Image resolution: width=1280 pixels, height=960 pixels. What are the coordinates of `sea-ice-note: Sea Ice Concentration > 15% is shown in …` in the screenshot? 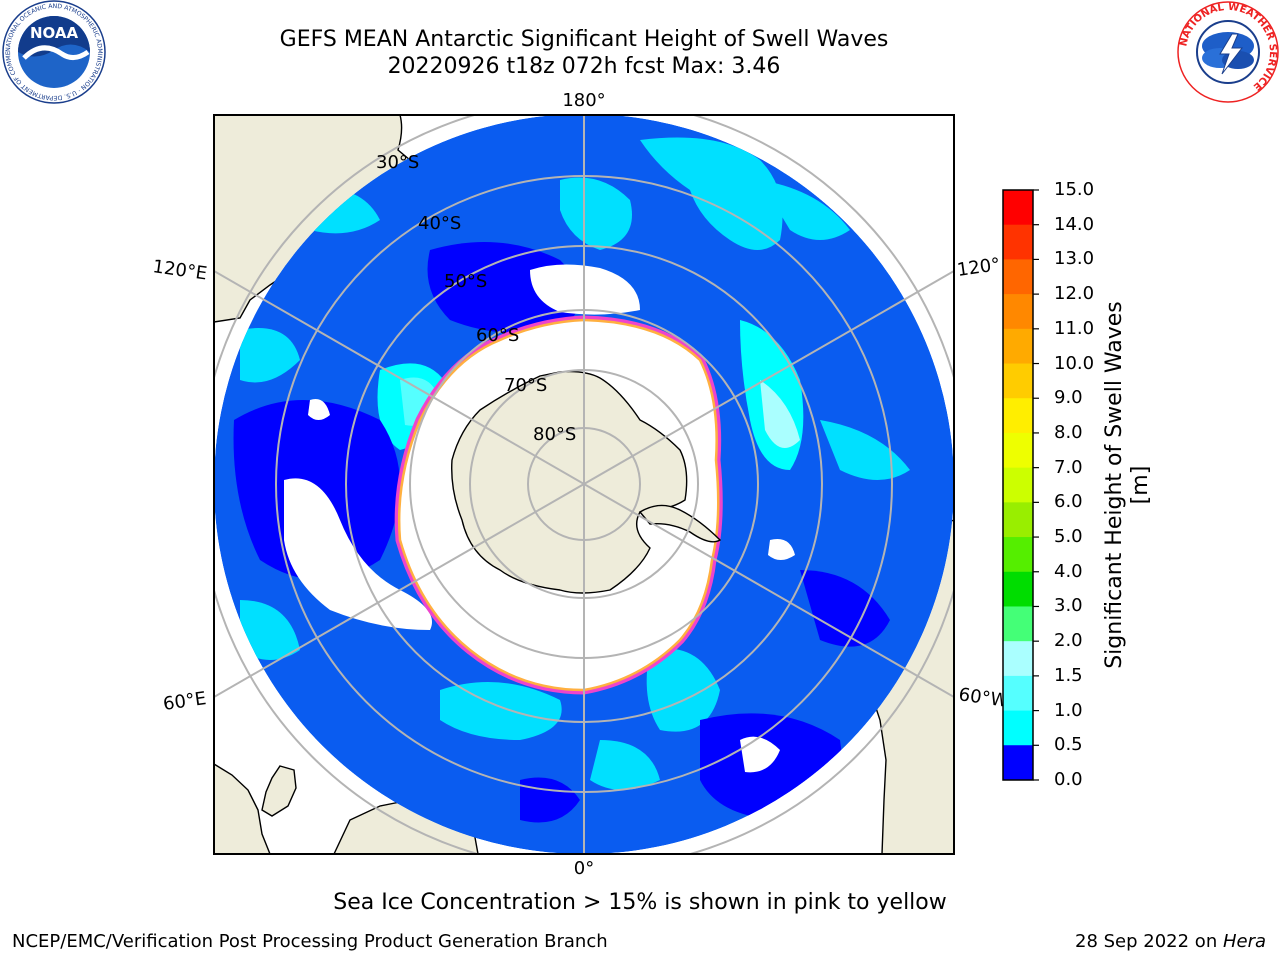 It's located at (640, 902).